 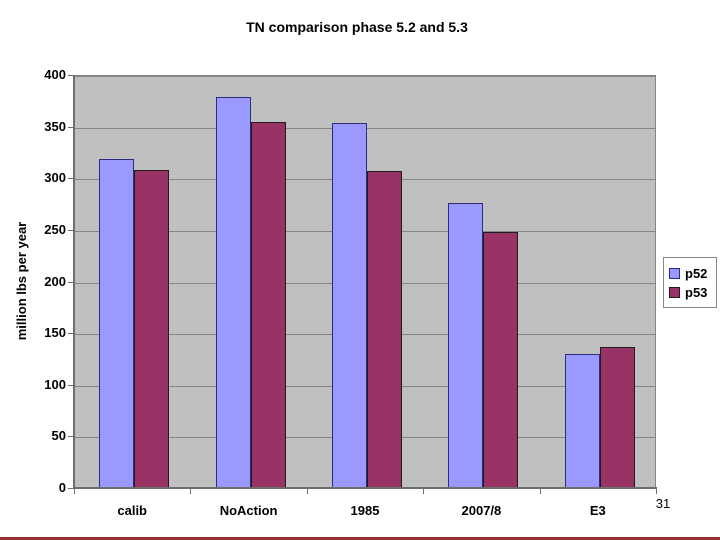 What do you see at coordinates (248, 510) in the screenshot?
I see `category-label-NoAction: NoAction` at bounding box center [248, 510].